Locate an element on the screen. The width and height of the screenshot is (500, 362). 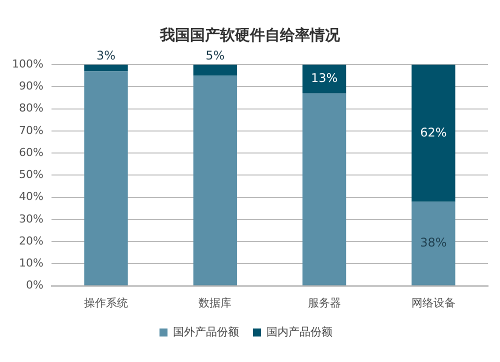
data-label: 38% is located at coordinates (433, 243).